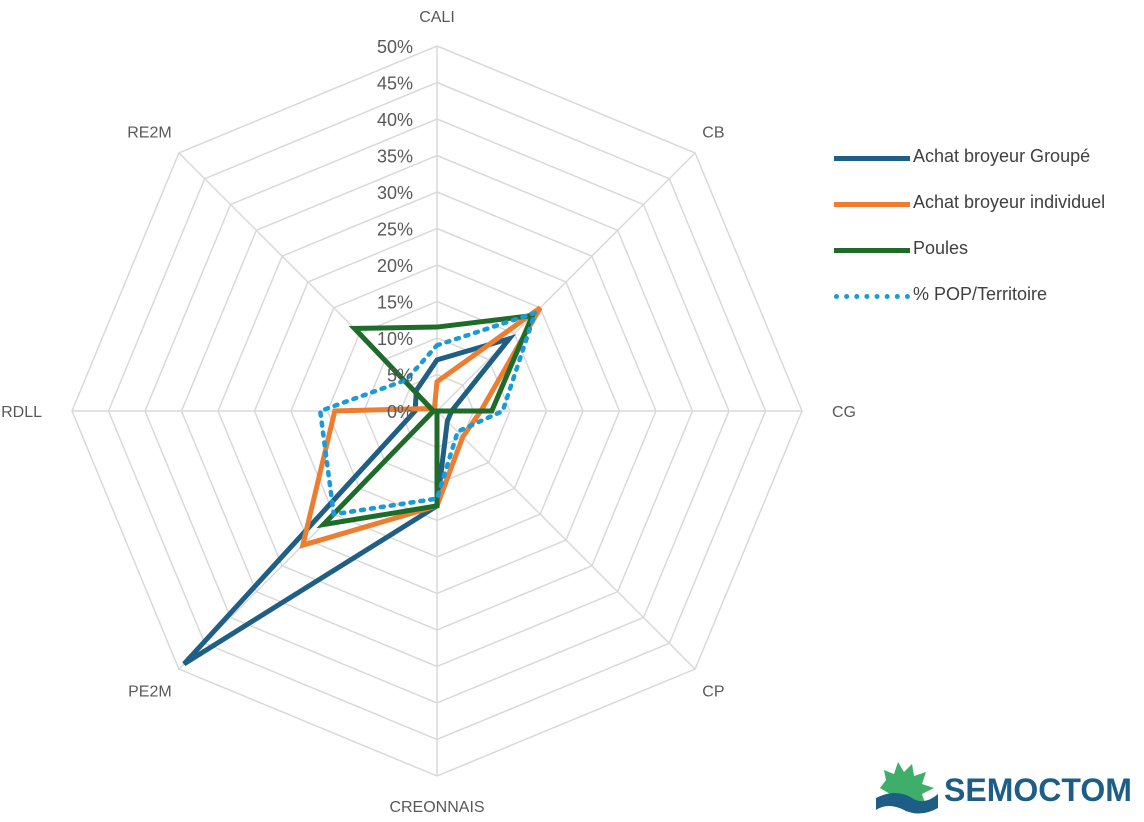 The image size is (1144, 822). I want to click on category-label: PE2M, so click(150, 691).